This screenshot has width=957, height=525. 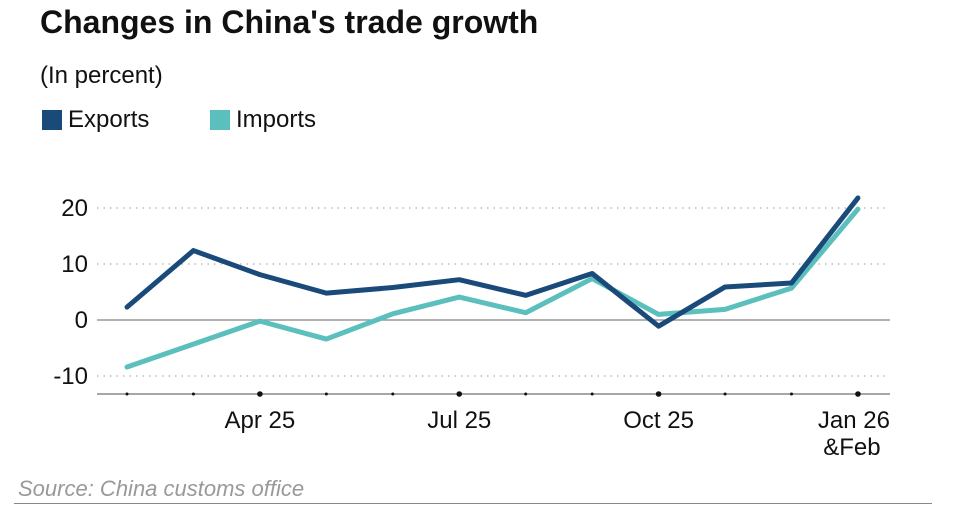 What do you see at coordinates (220, 120) in the screenshot?
I see `legend-swatch-imports` at bounding box center [220, 120].